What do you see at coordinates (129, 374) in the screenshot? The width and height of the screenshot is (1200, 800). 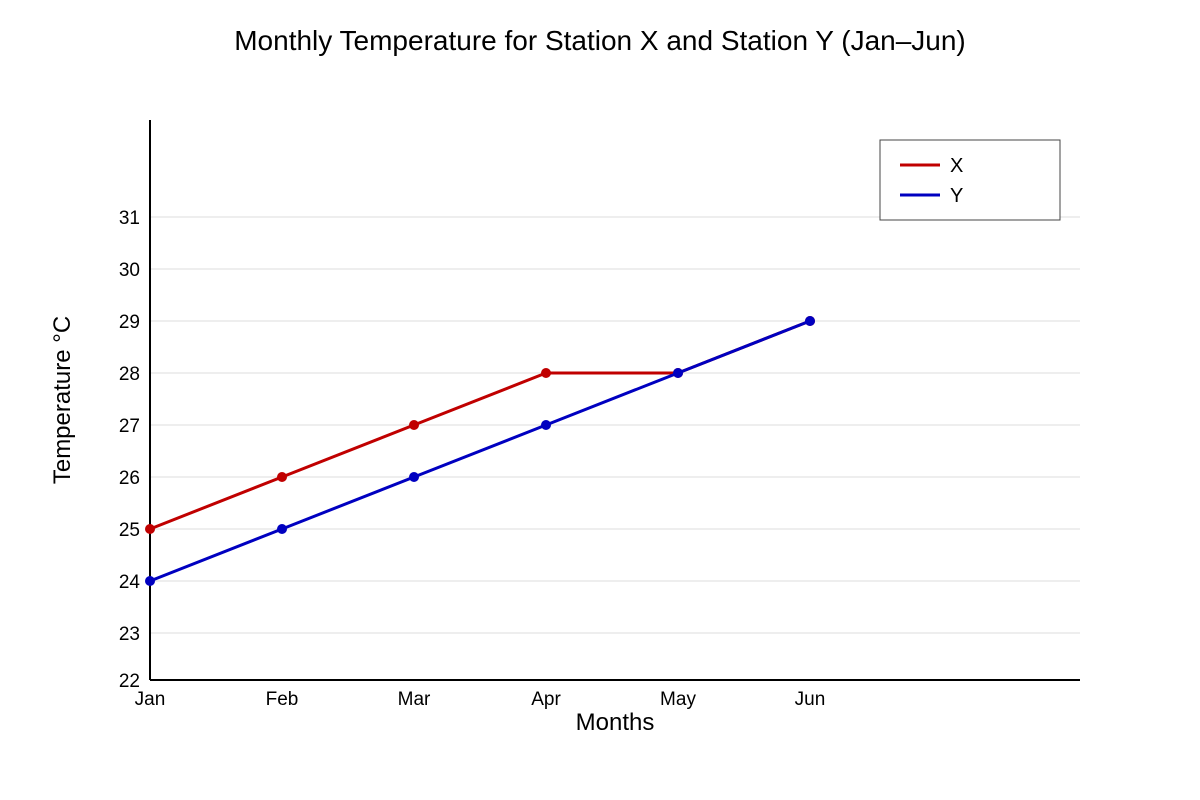 I see `y-tick-label: 28` at bounding box center [129, 374].